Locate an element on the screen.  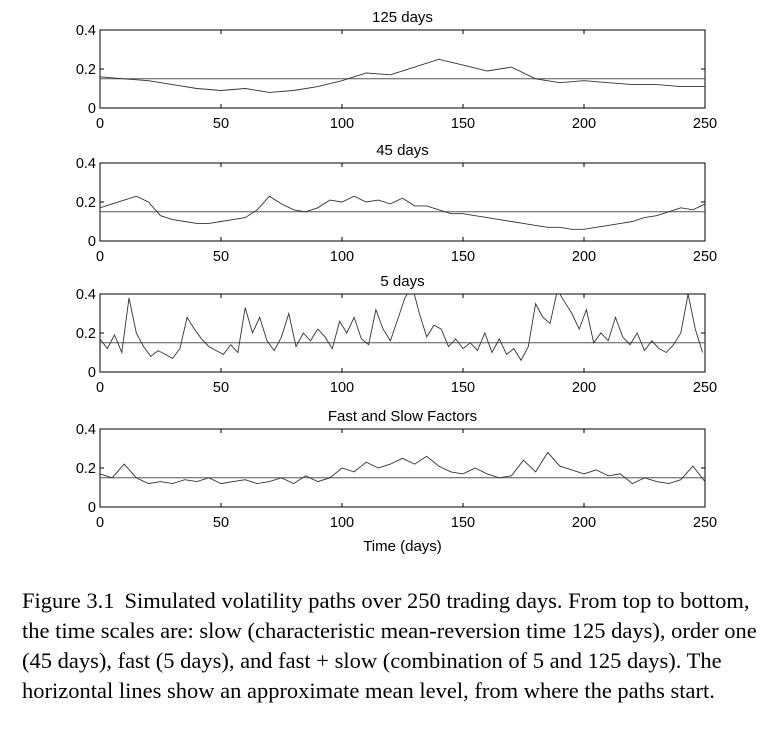
chart-title: 5 days is located at coordinates (402, 281).